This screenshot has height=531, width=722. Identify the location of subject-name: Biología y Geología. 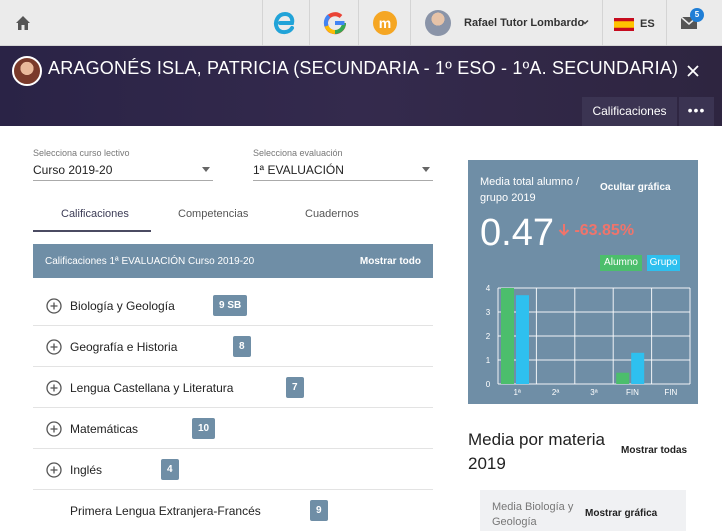
(122, 306).